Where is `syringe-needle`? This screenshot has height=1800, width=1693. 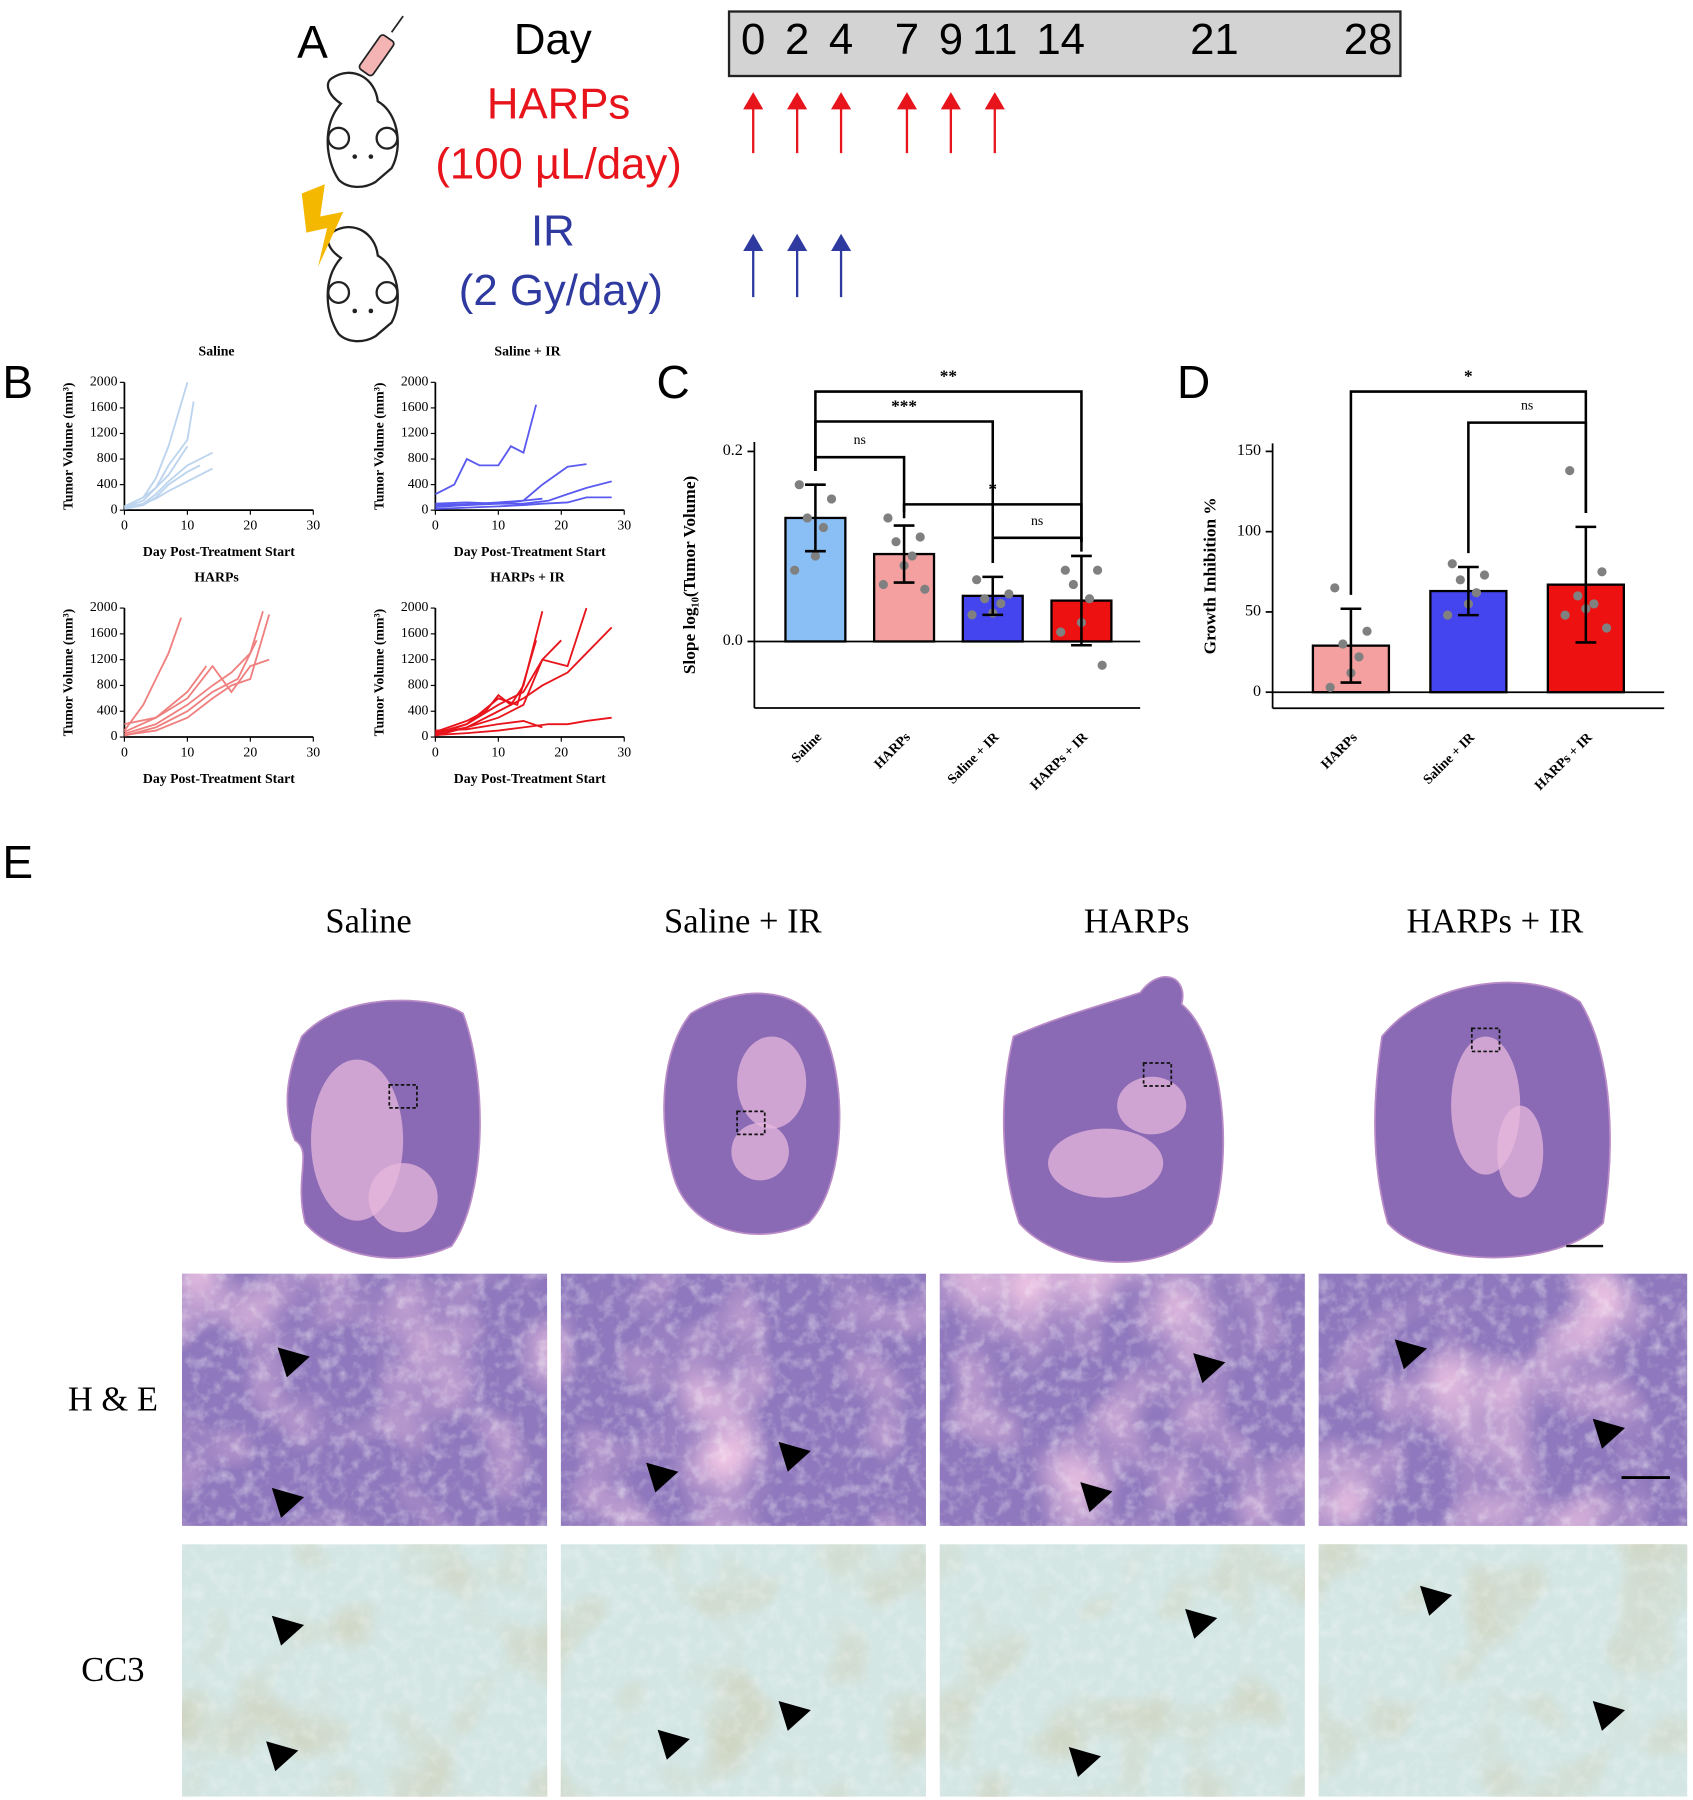 syringe-needle is located at coordinates (397, 24).